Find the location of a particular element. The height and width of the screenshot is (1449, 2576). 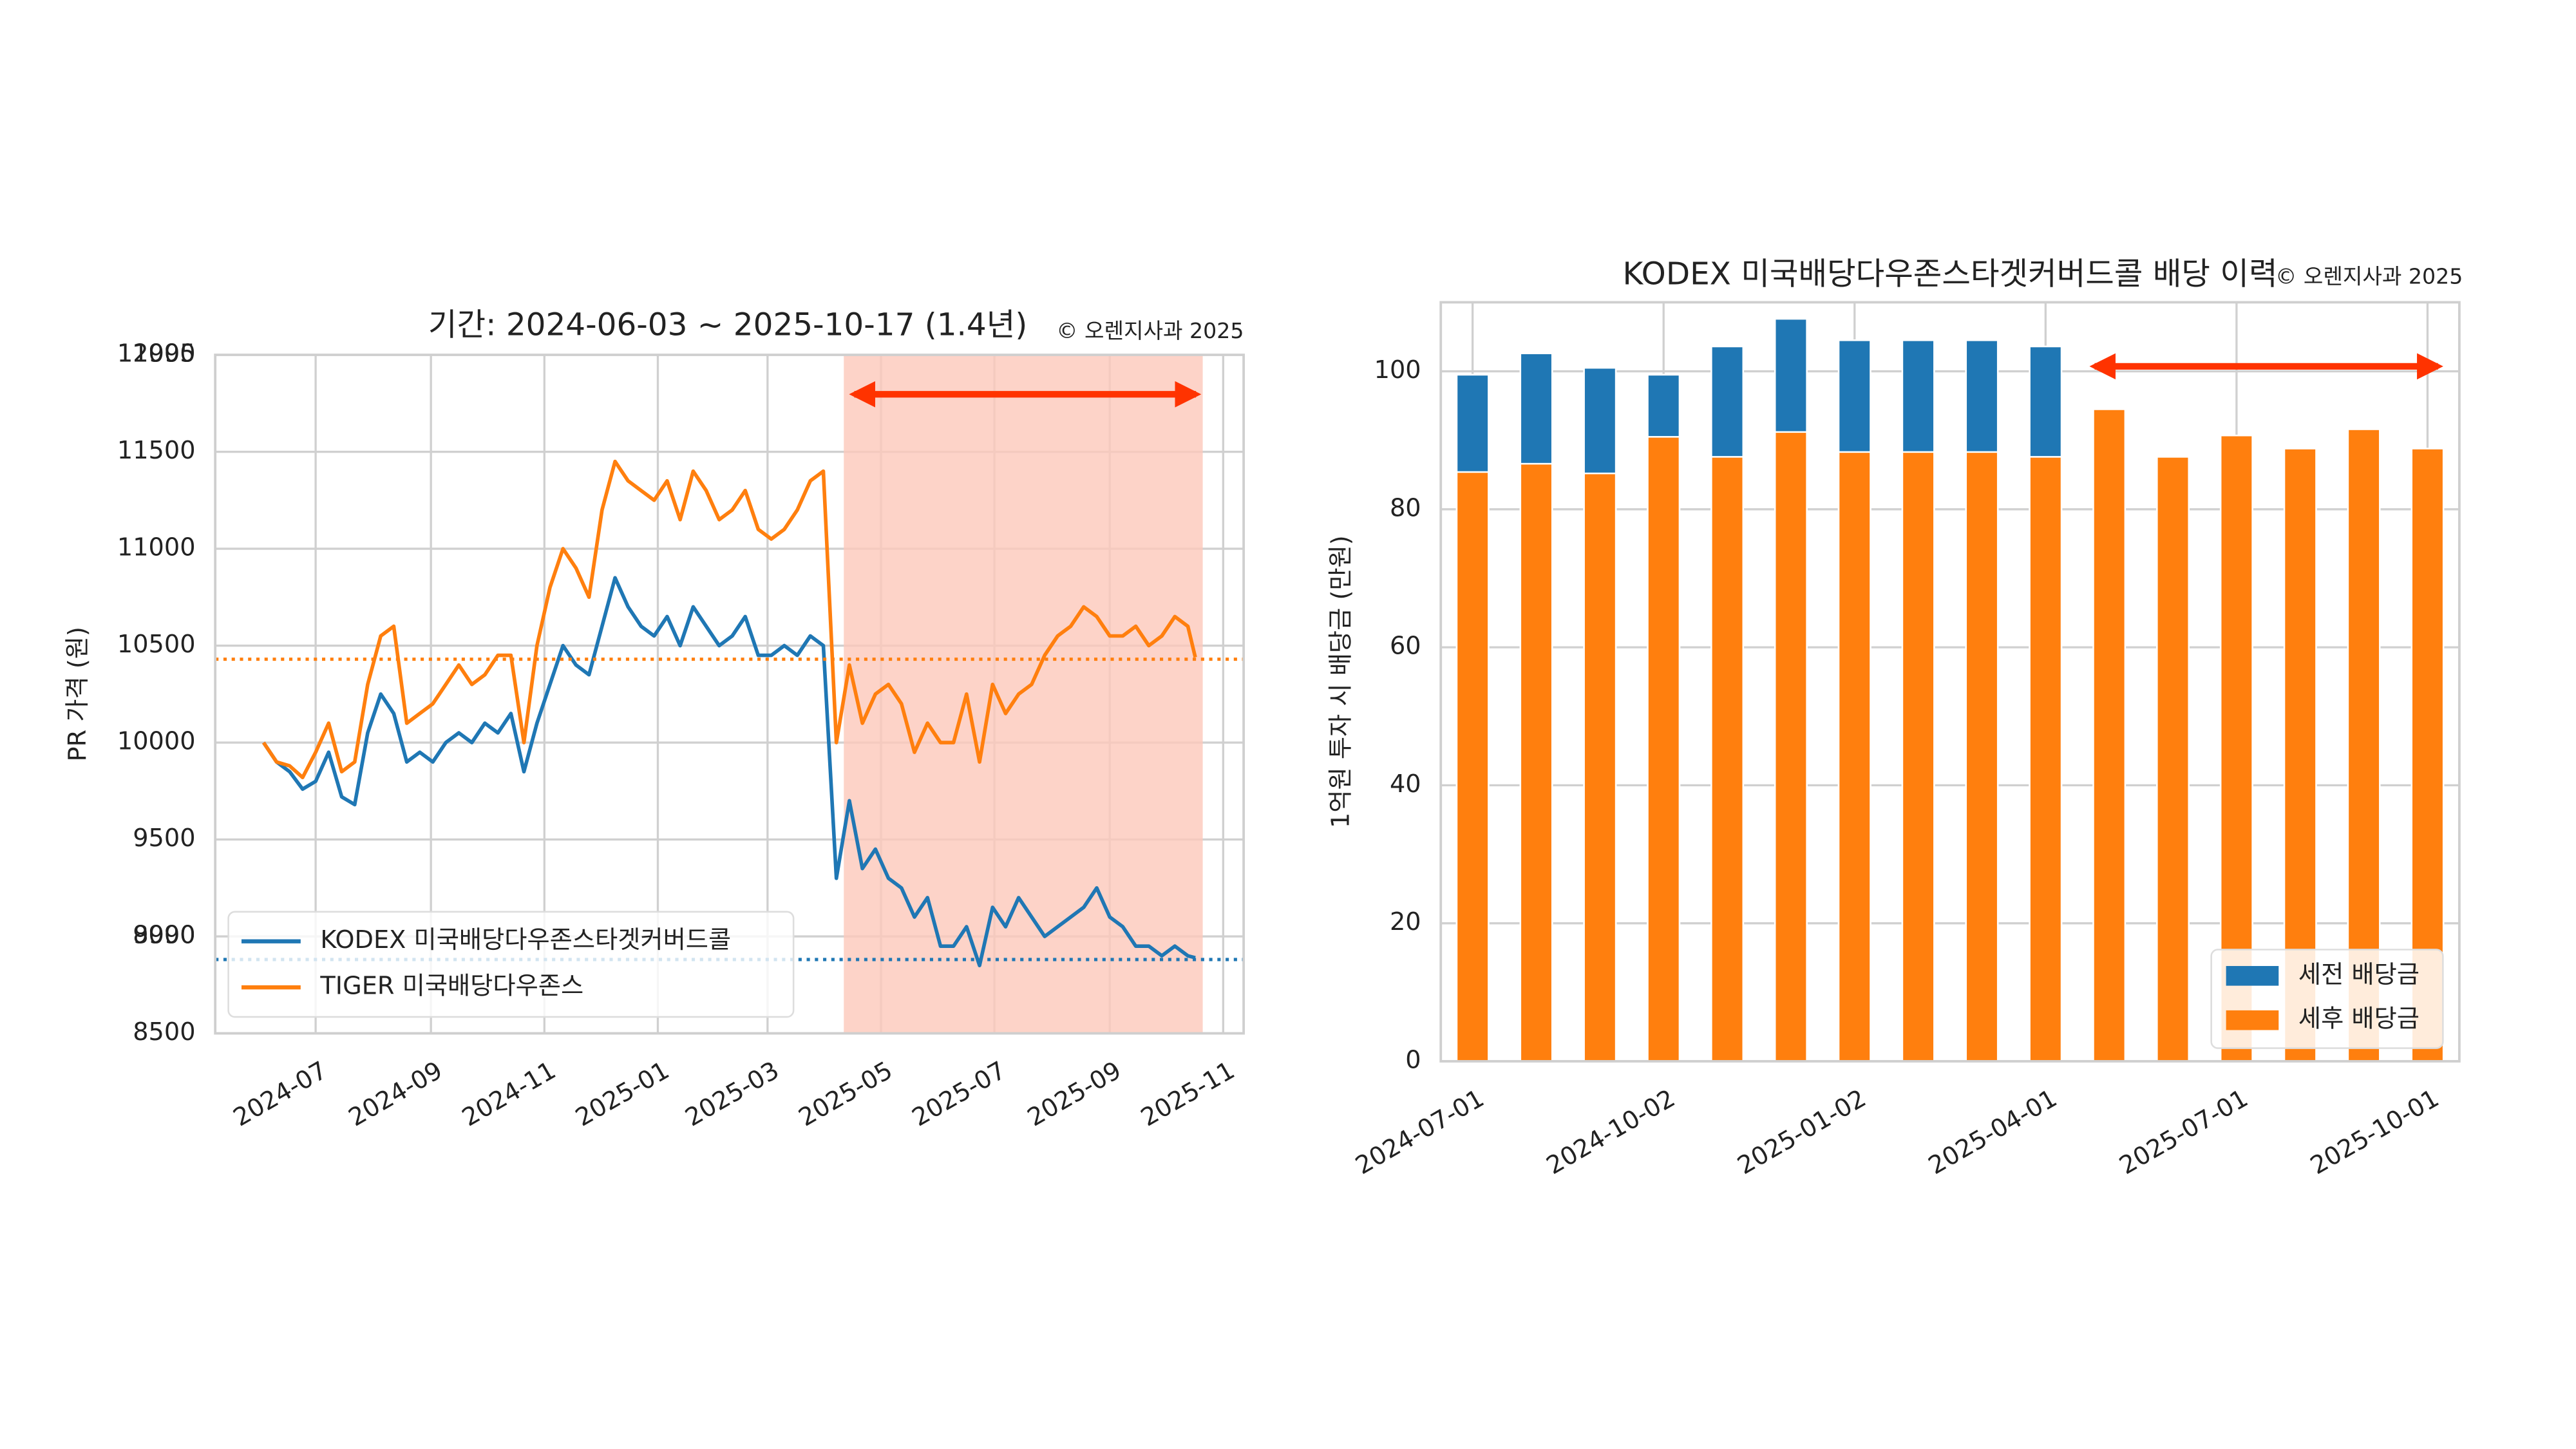

x-tick-label: 2025-01 is located at coordinates (622, 1094).